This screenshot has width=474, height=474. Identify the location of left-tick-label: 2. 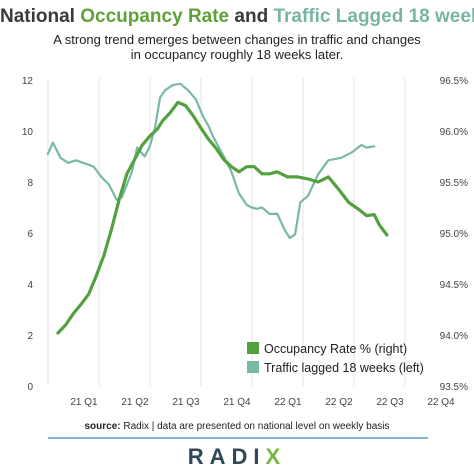
(30, 336).